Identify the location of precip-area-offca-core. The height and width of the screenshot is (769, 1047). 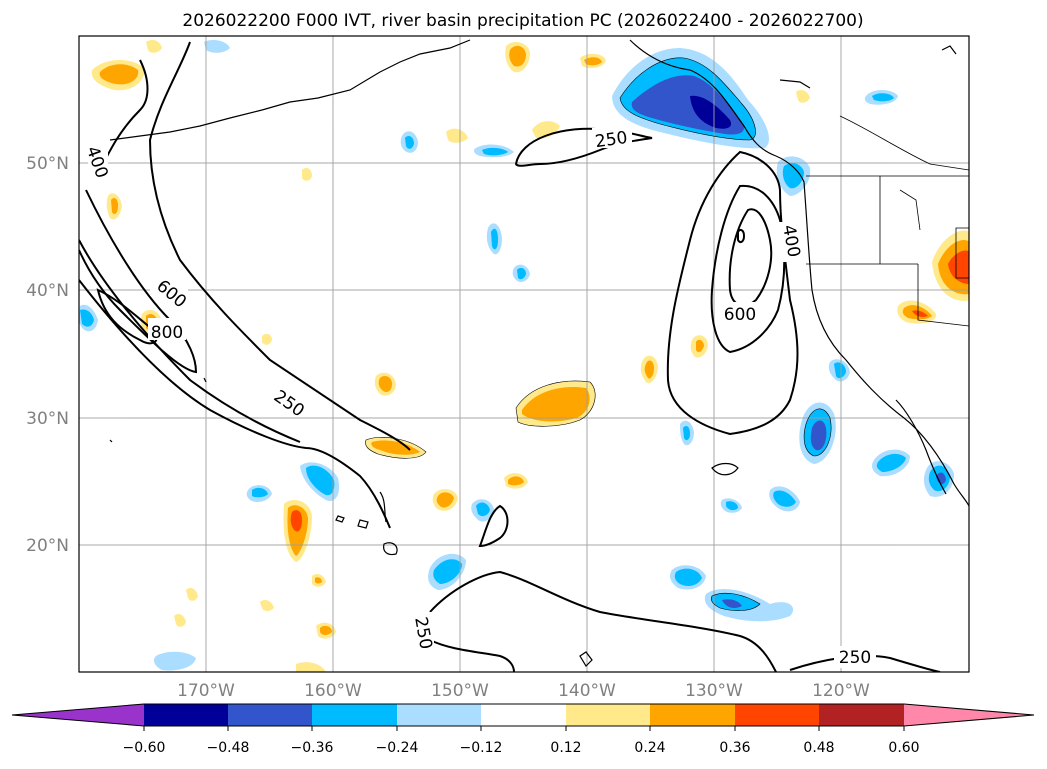
(818, 435).